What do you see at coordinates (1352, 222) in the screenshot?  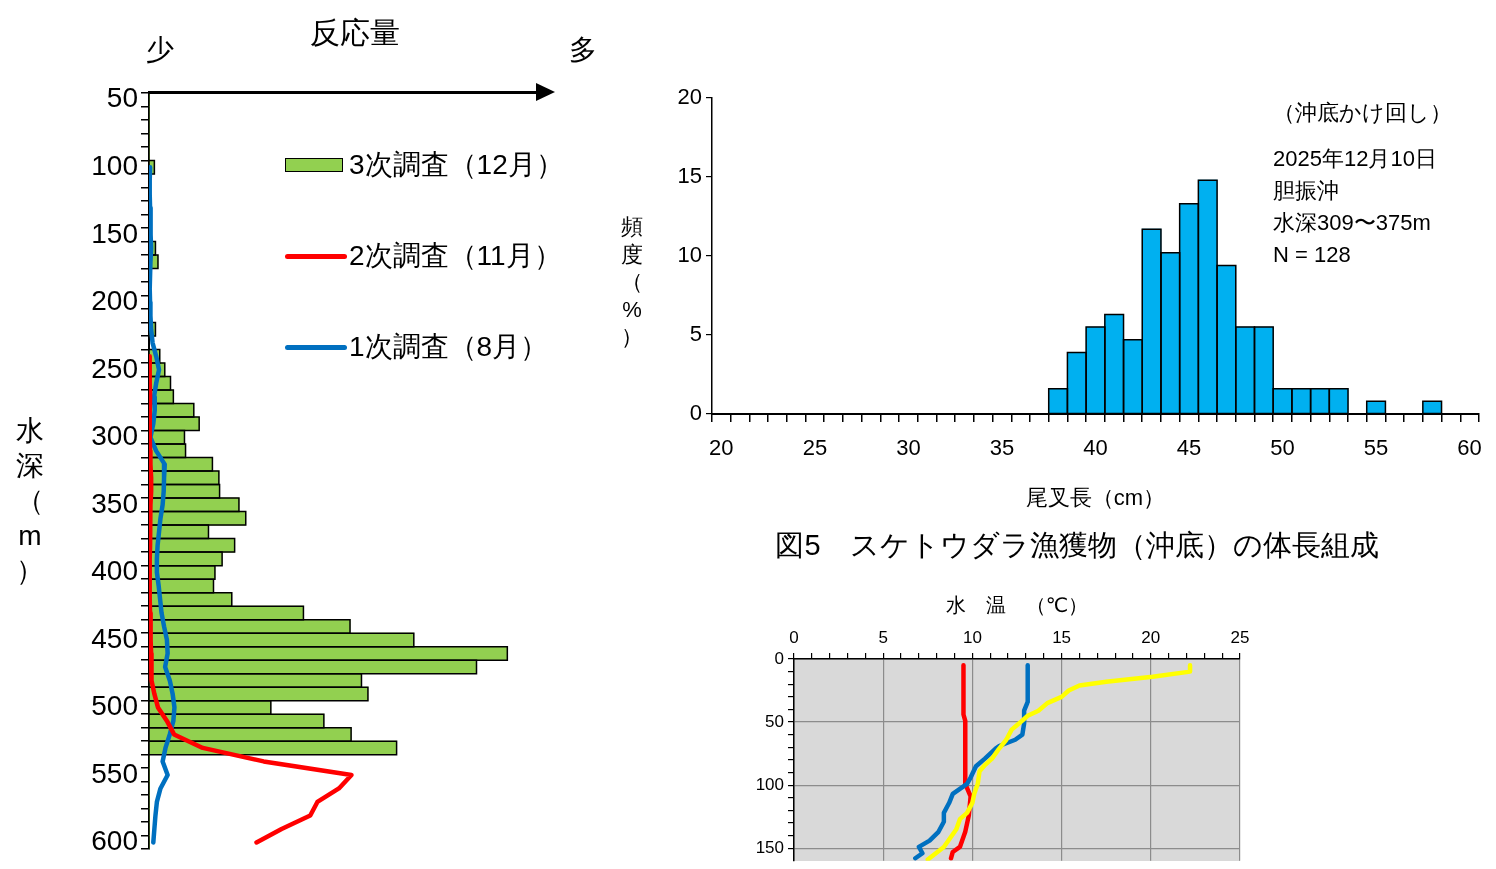 I see `annotation: 水深309〜375m` at bounding box center [1352, 222].